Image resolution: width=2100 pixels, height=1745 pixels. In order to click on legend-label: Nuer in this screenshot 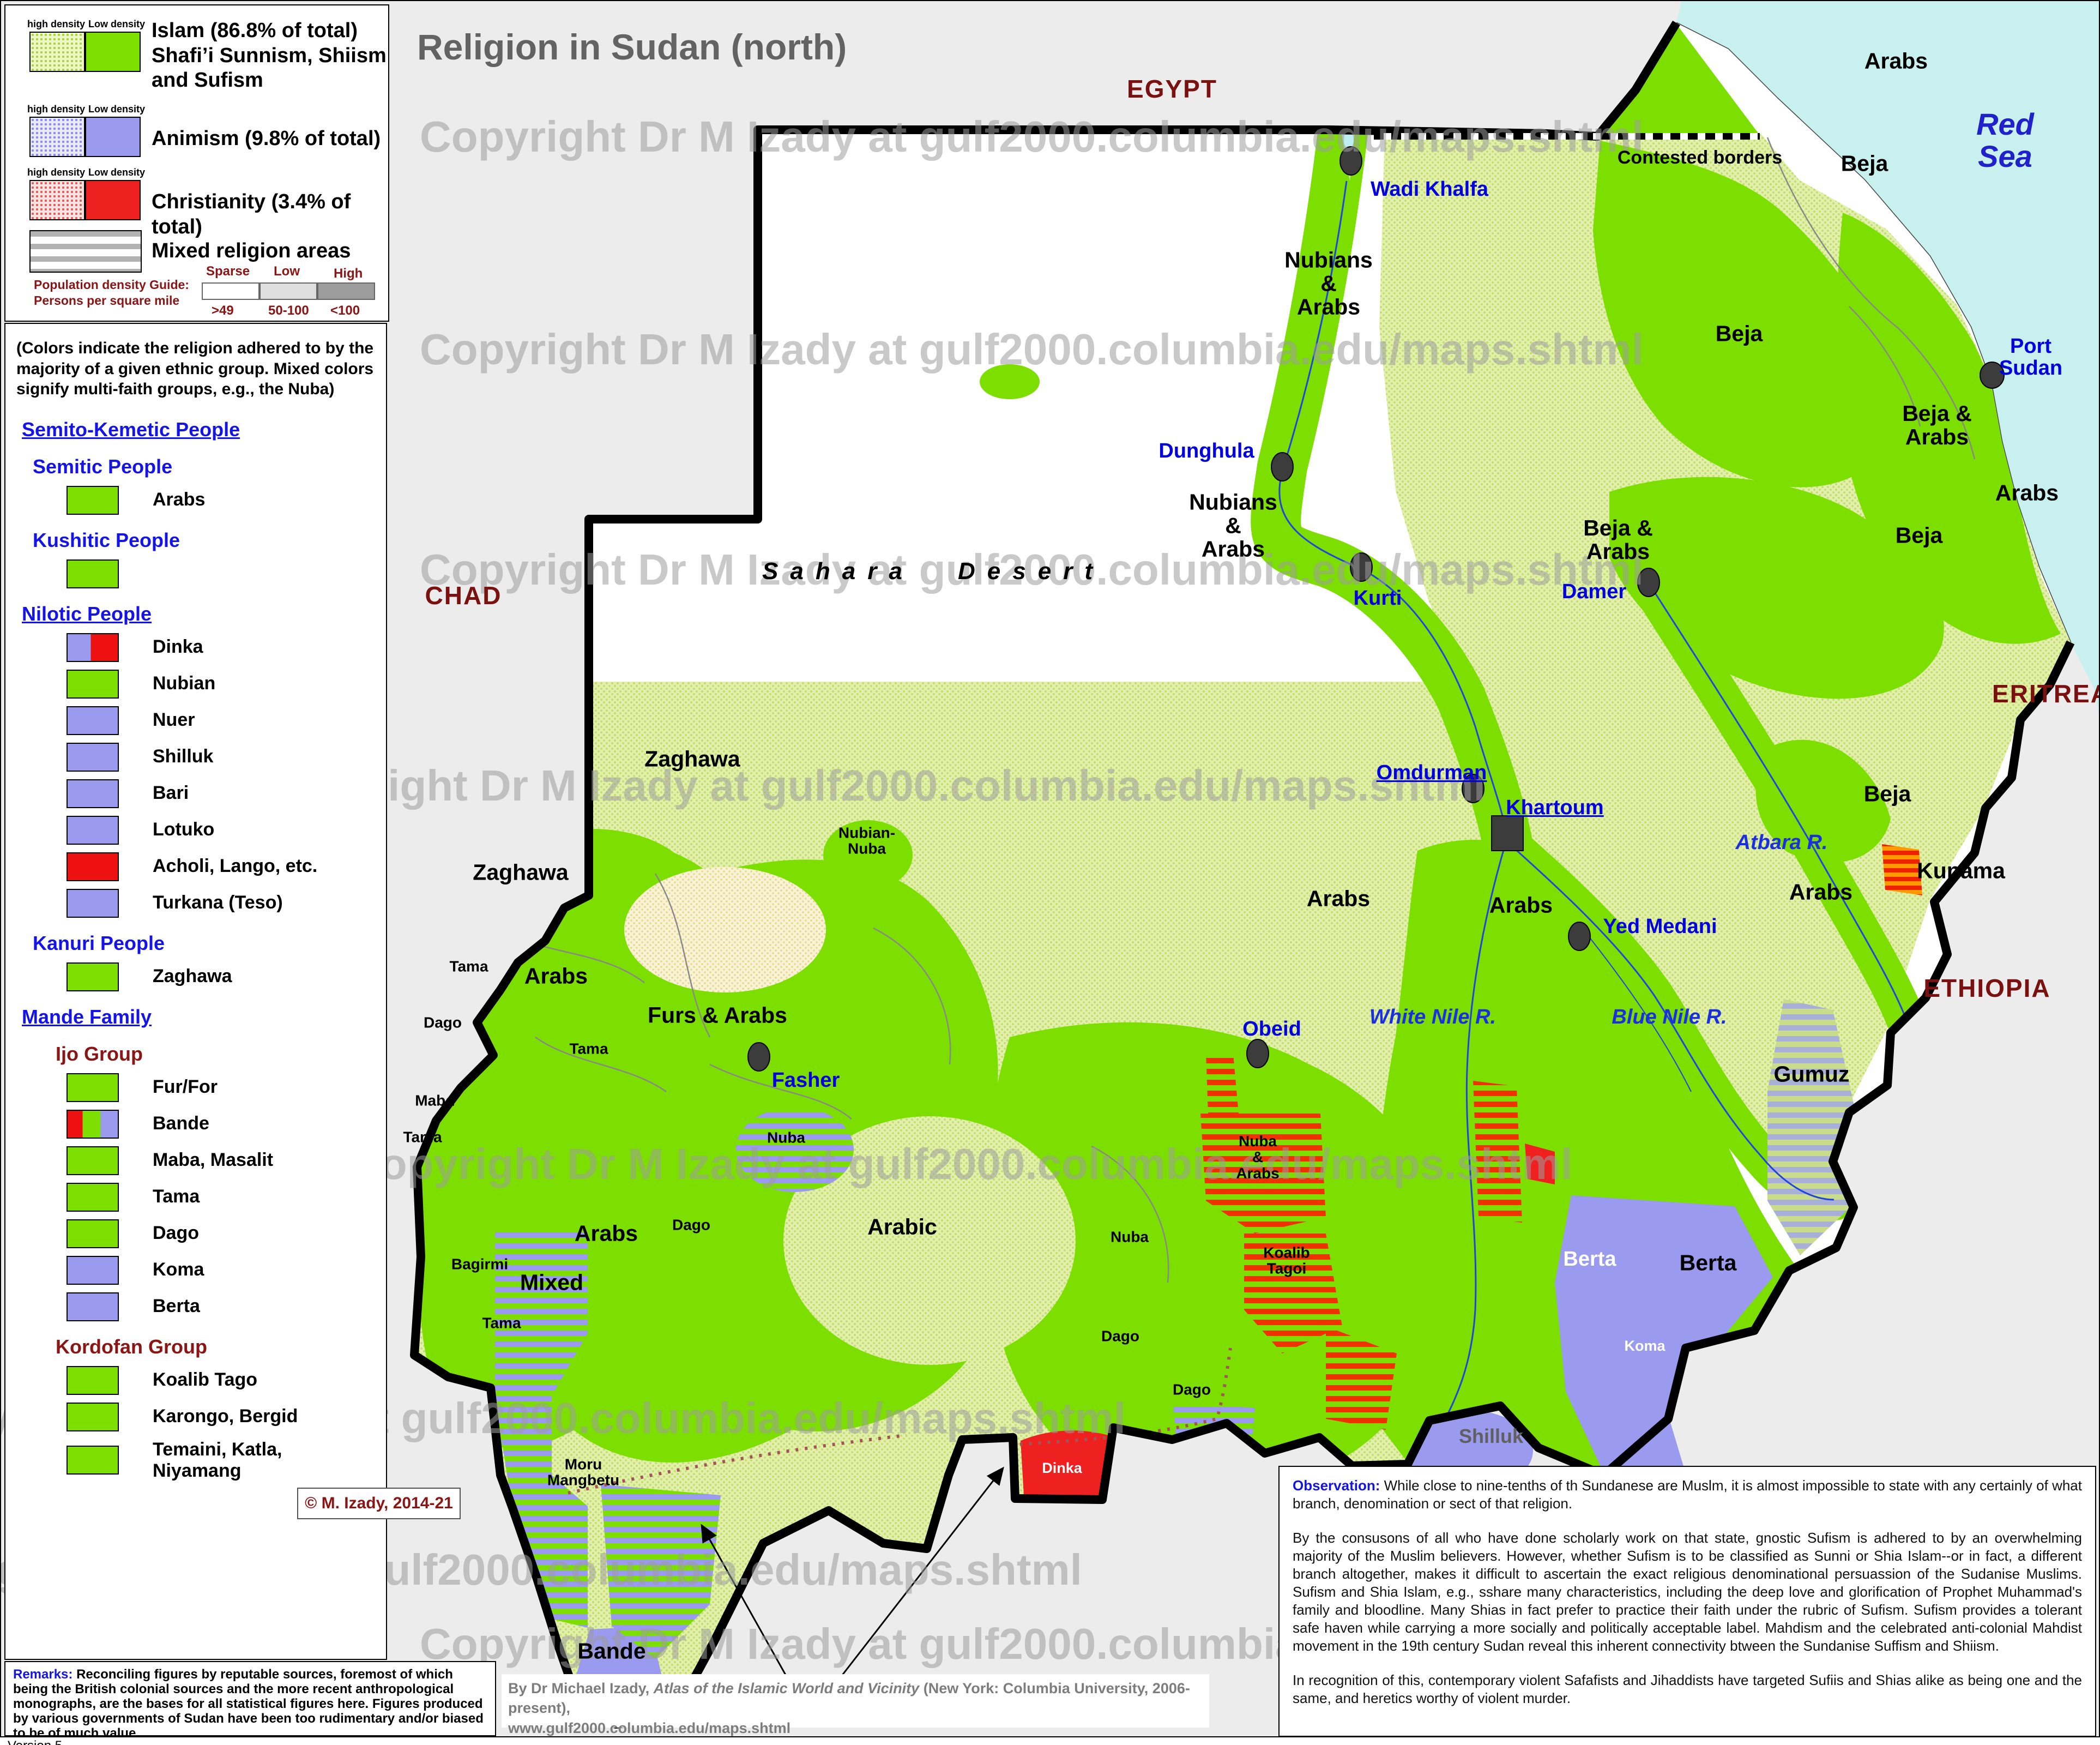, I will do `click(174, 720)`.